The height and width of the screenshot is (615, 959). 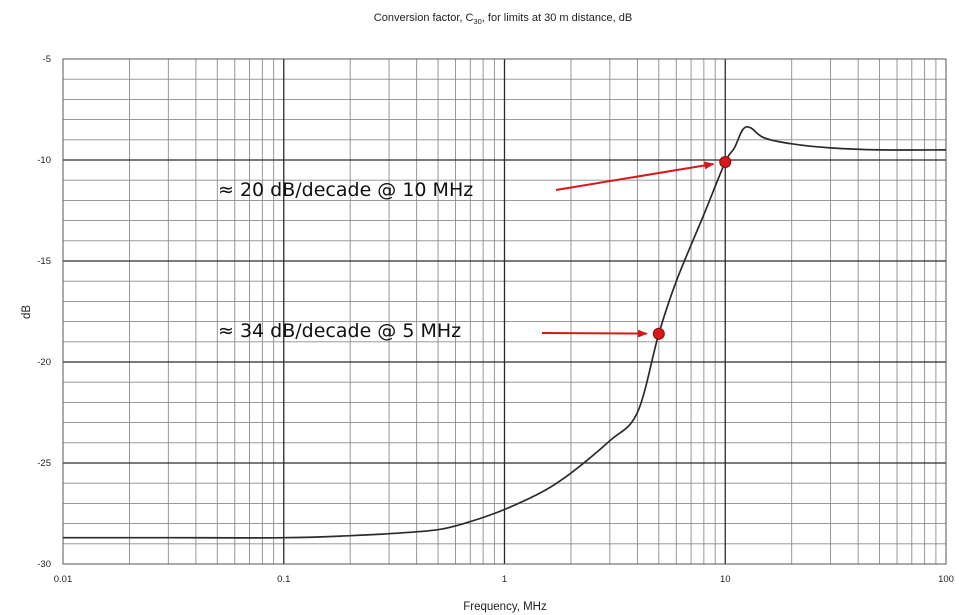 I want to click on y-tick-label: -15, so click(x=44, y=261).